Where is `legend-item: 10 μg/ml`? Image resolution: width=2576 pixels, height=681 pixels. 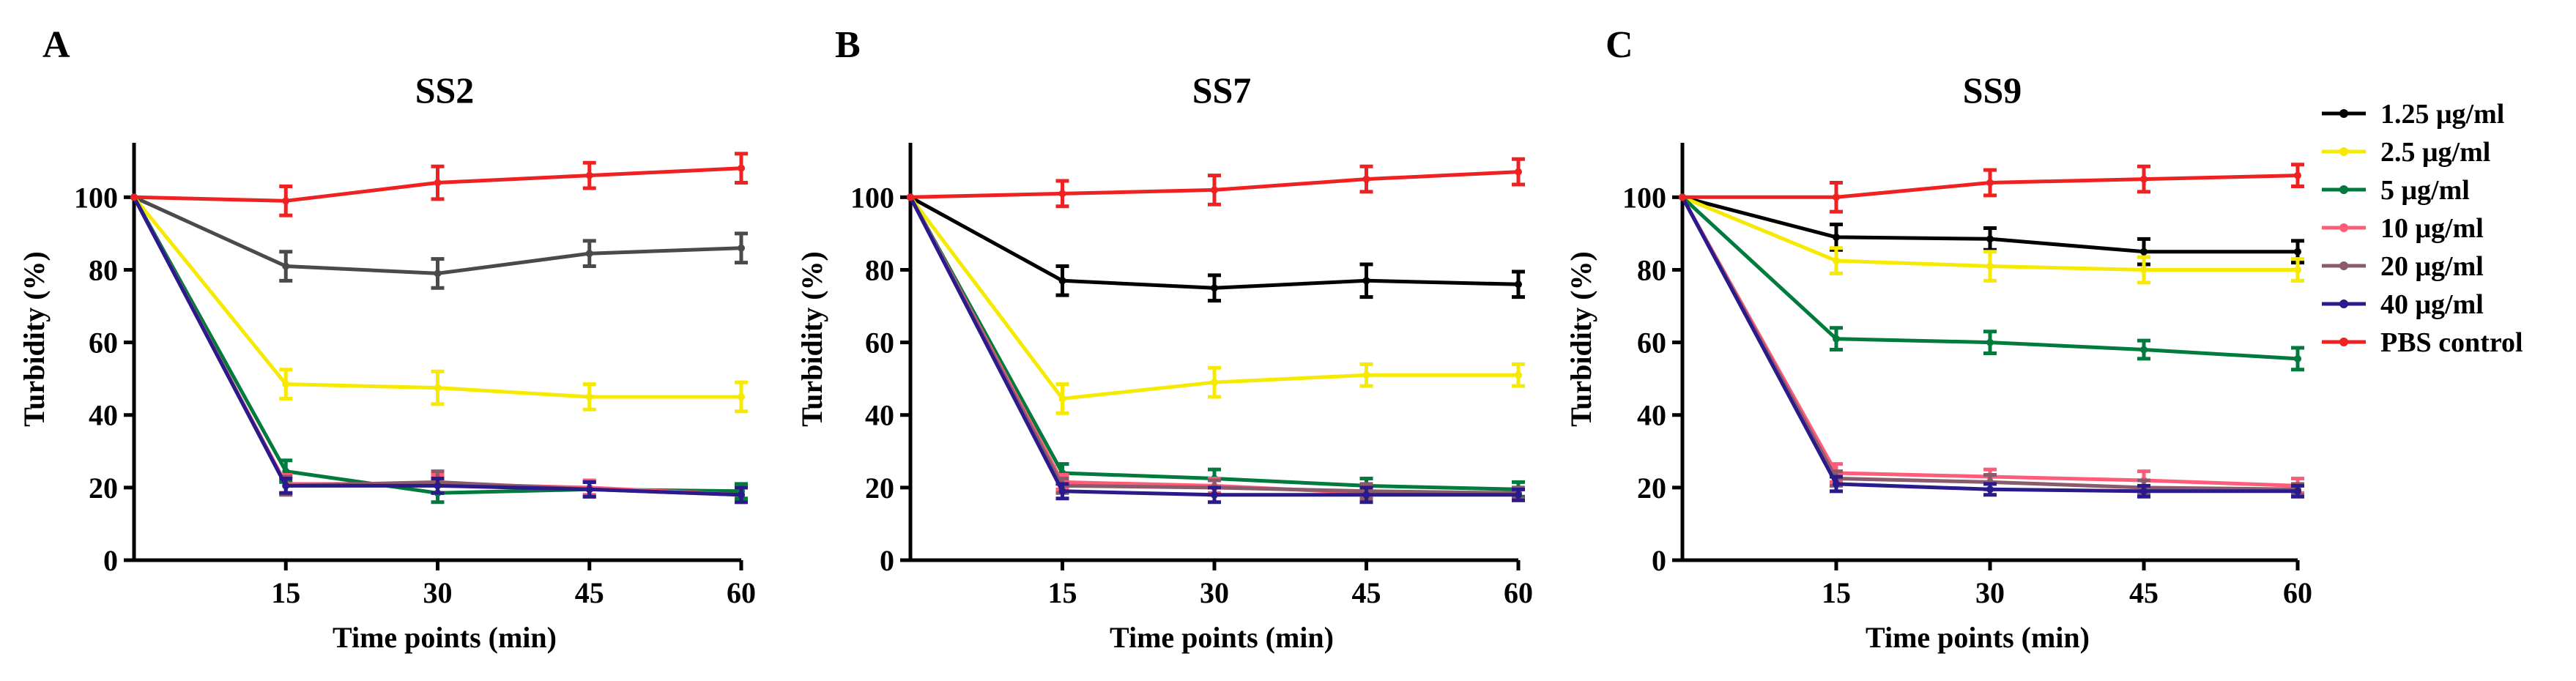 legend-item: 10 μg/ml is located at coordinates (2403, 228).